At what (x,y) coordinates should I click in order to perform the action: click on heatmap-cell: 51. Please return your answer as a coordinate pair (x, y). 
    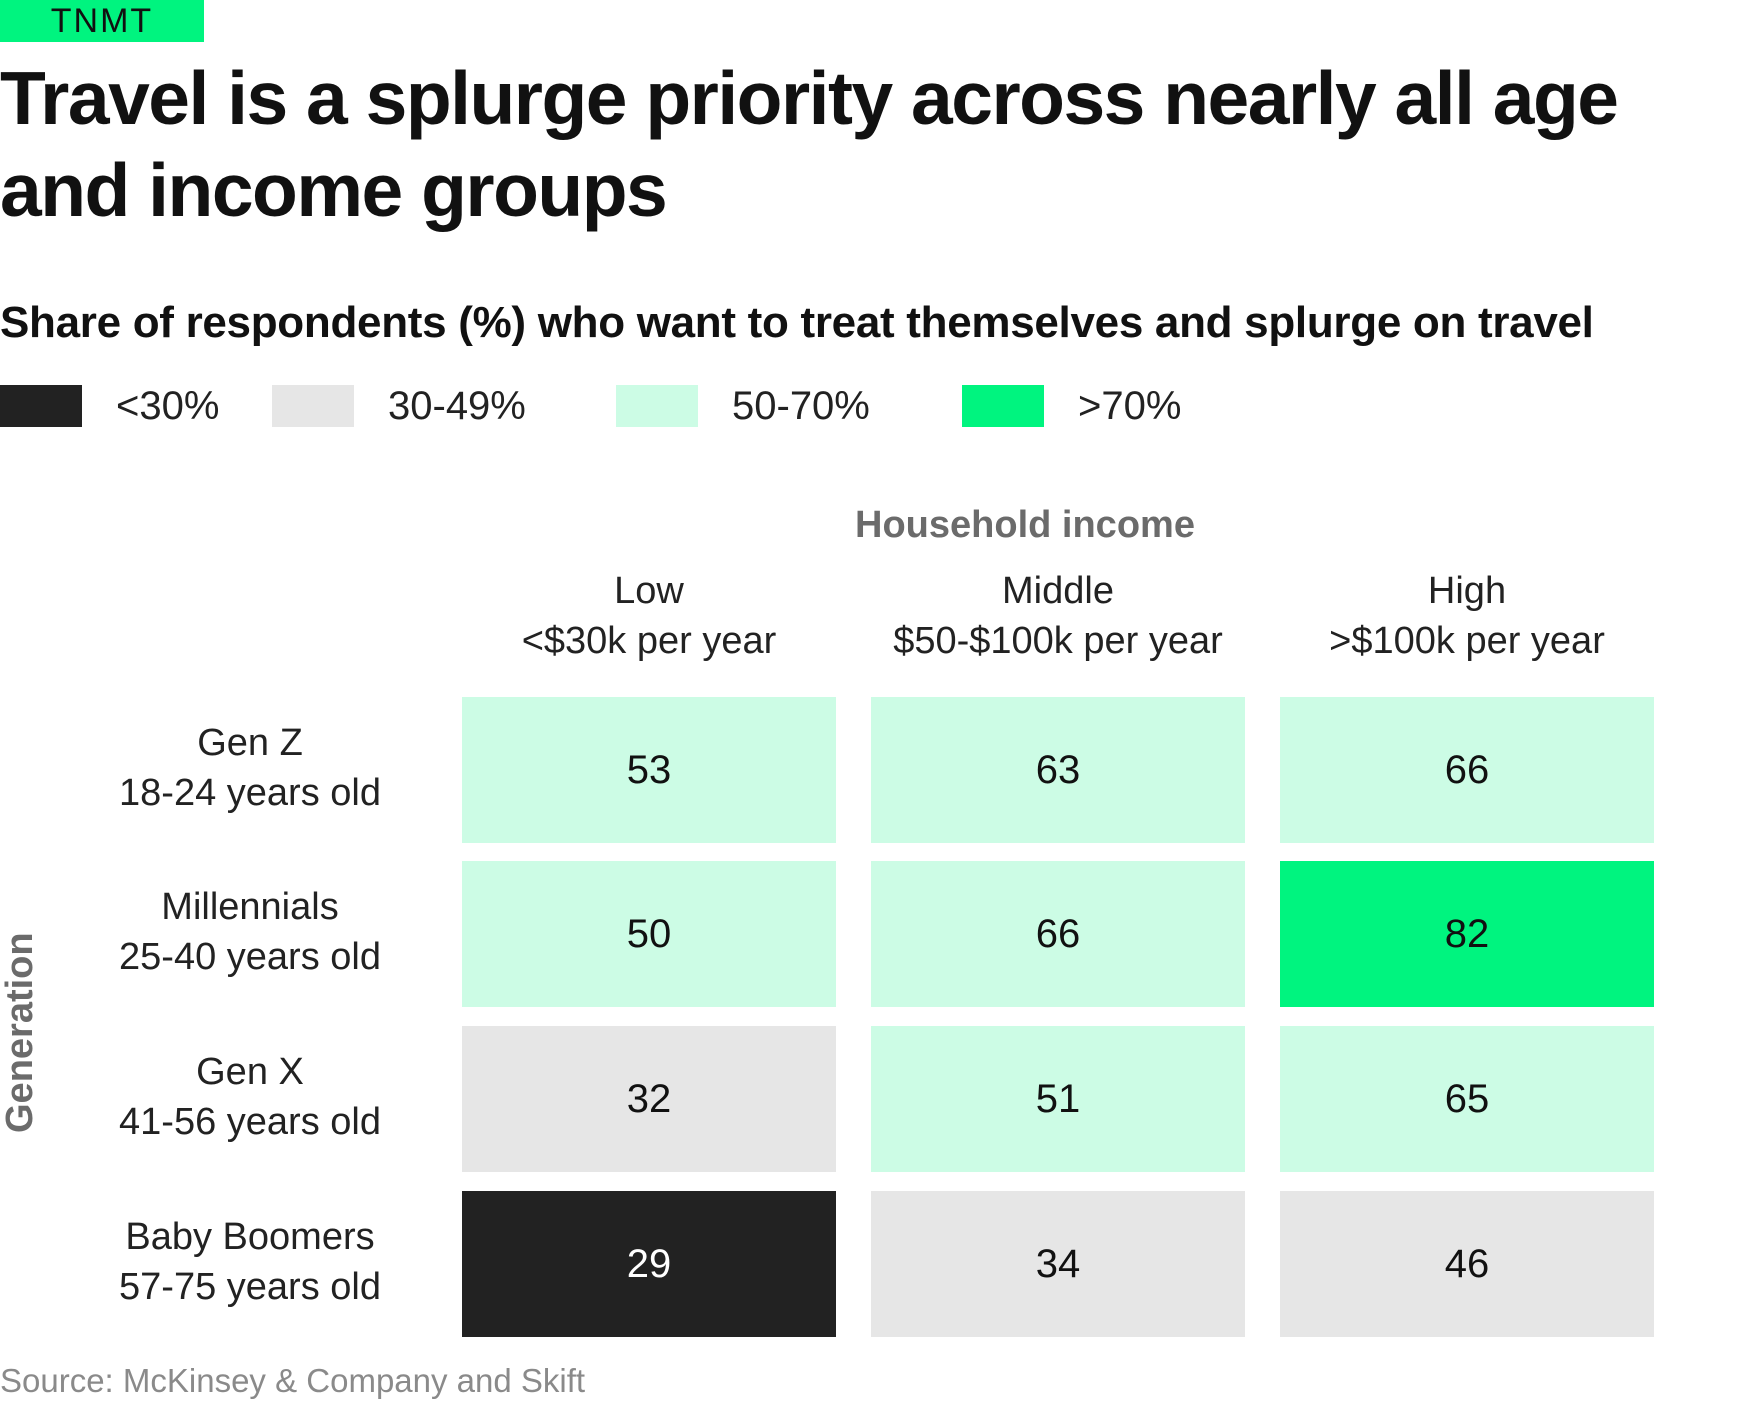
    Looking at the image, I should click on (1058, 1099).